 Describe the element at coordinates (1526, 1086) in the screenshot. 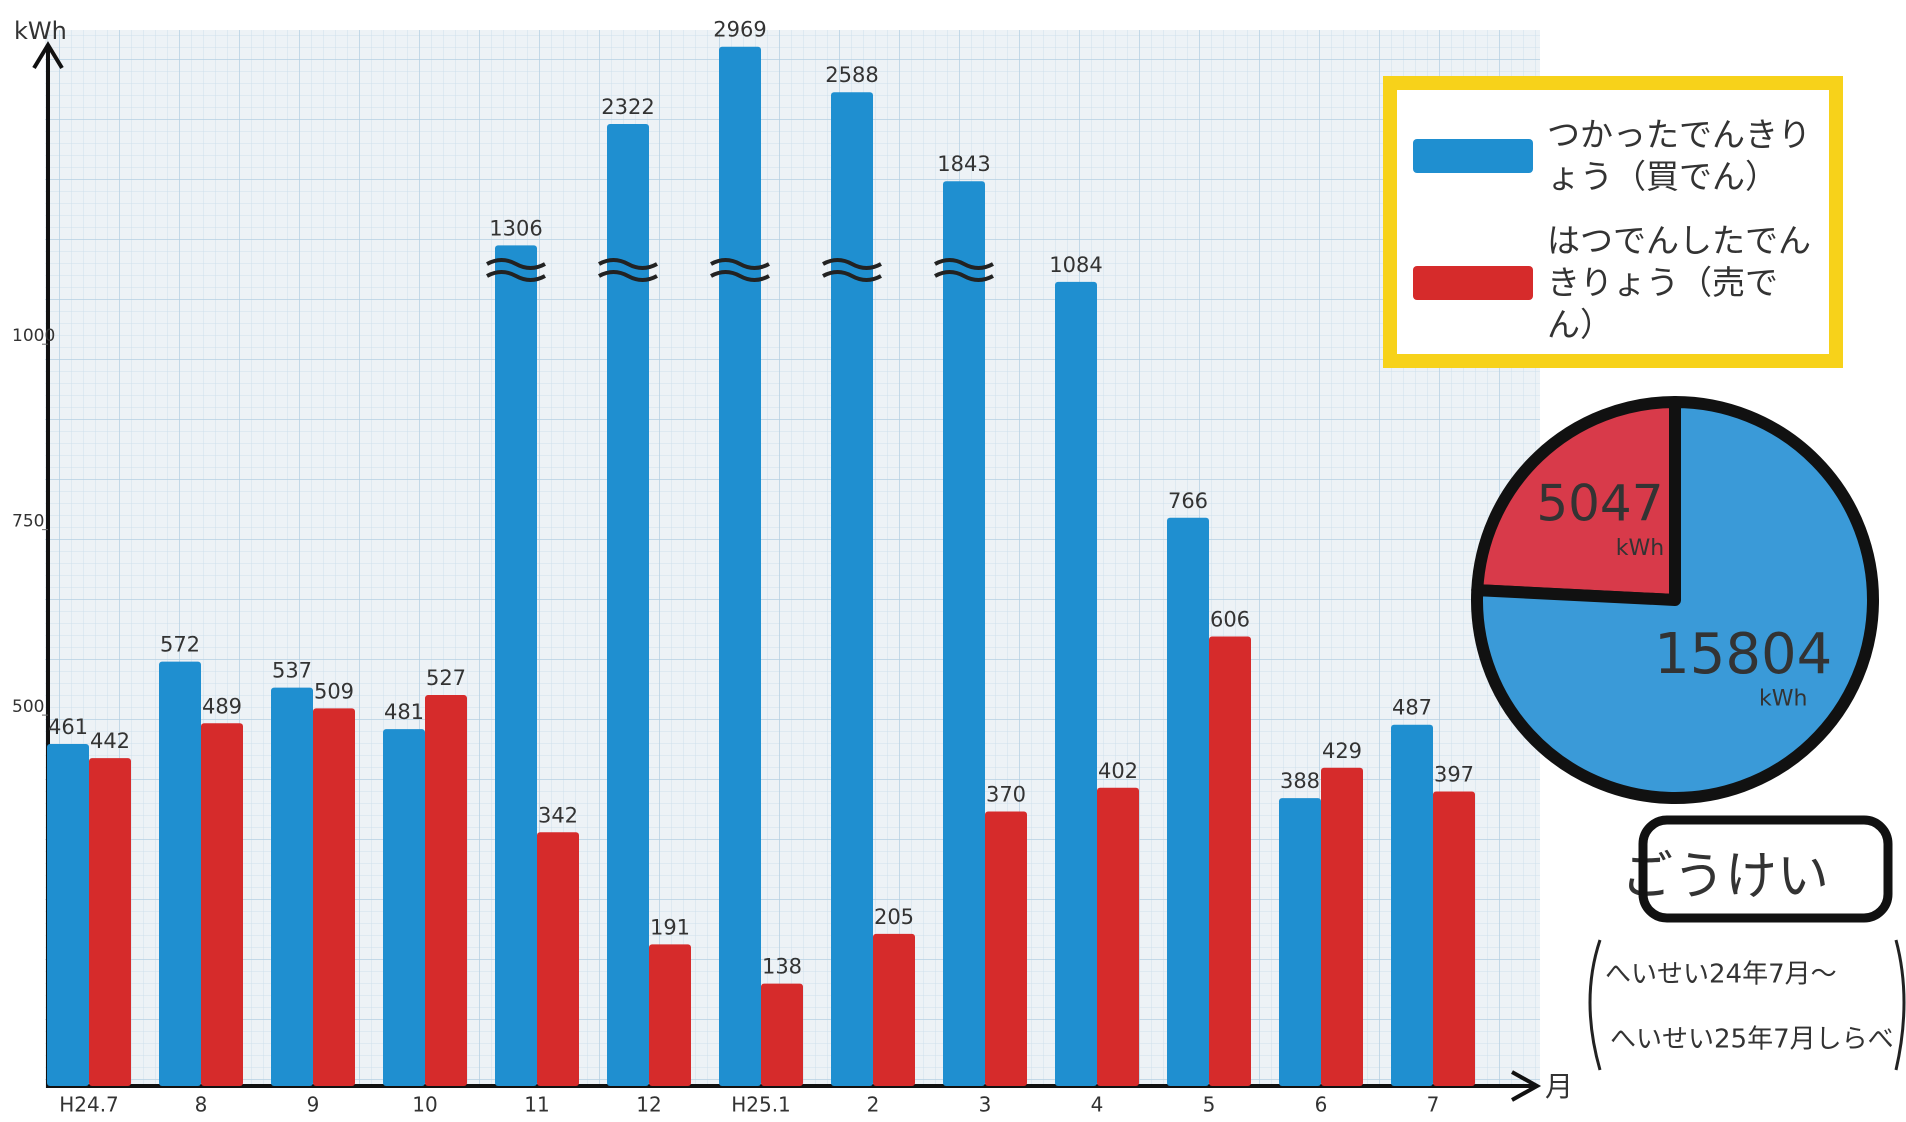

I see `x-axis-arrow` at that location.